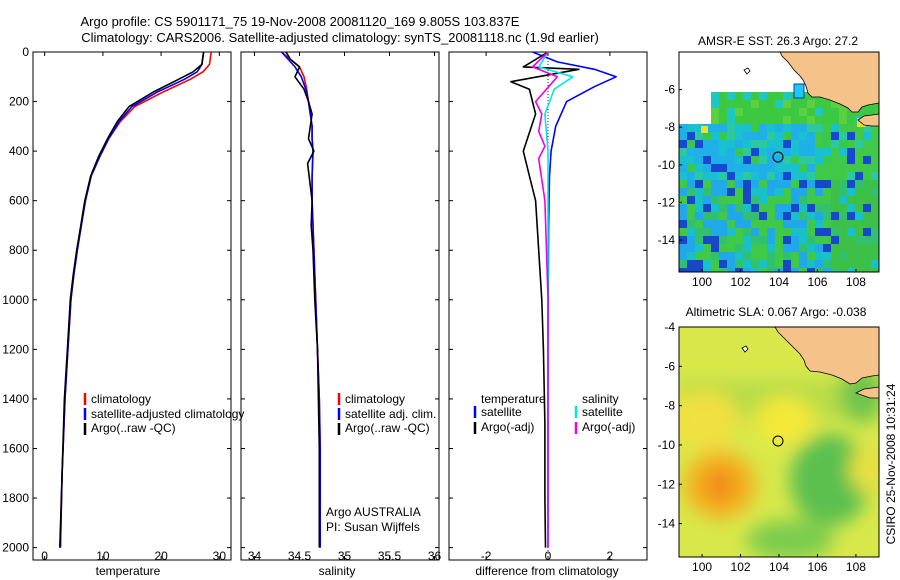 Image resolution: width=900 pixels, height=580 pixels. Describe the element at coordinates (507, 427) in the screenshot. I see `legend-label-temp-argo: Argo(-adj)` at that location.